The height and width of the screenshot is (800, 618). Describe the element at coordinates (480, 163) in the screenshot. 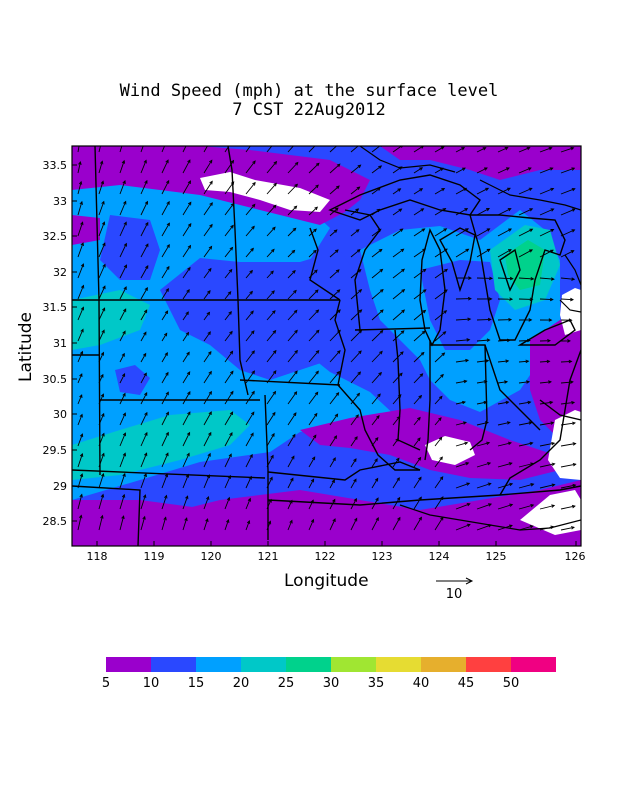

I see `field-5-10-canada` at that location.